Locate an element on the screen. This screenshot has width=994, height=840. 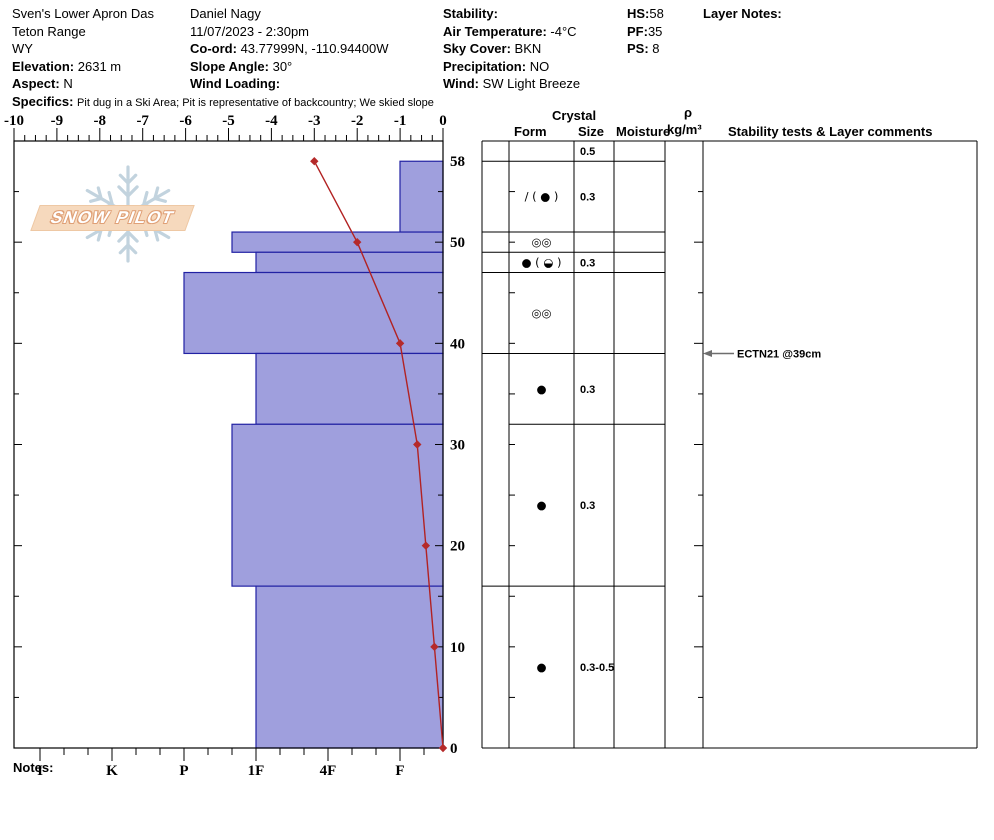
svg-text: -7 is located at coordinates (142, 121).